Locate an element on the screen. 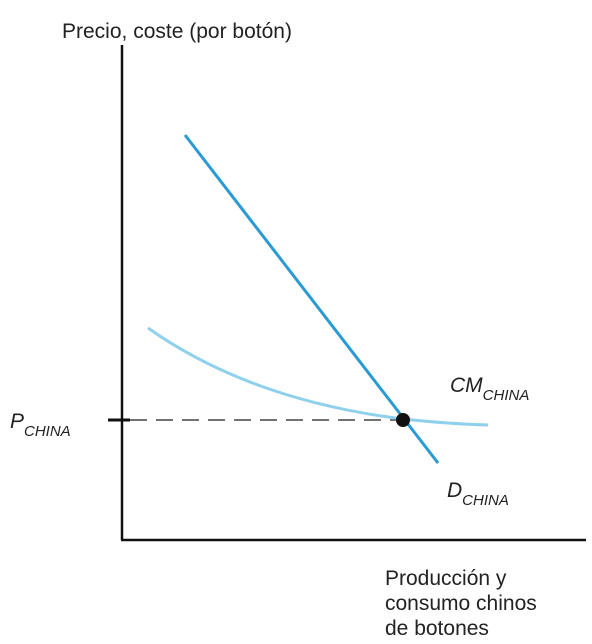  demand-label-sub: CHINA is located at coordinates (485, 500).